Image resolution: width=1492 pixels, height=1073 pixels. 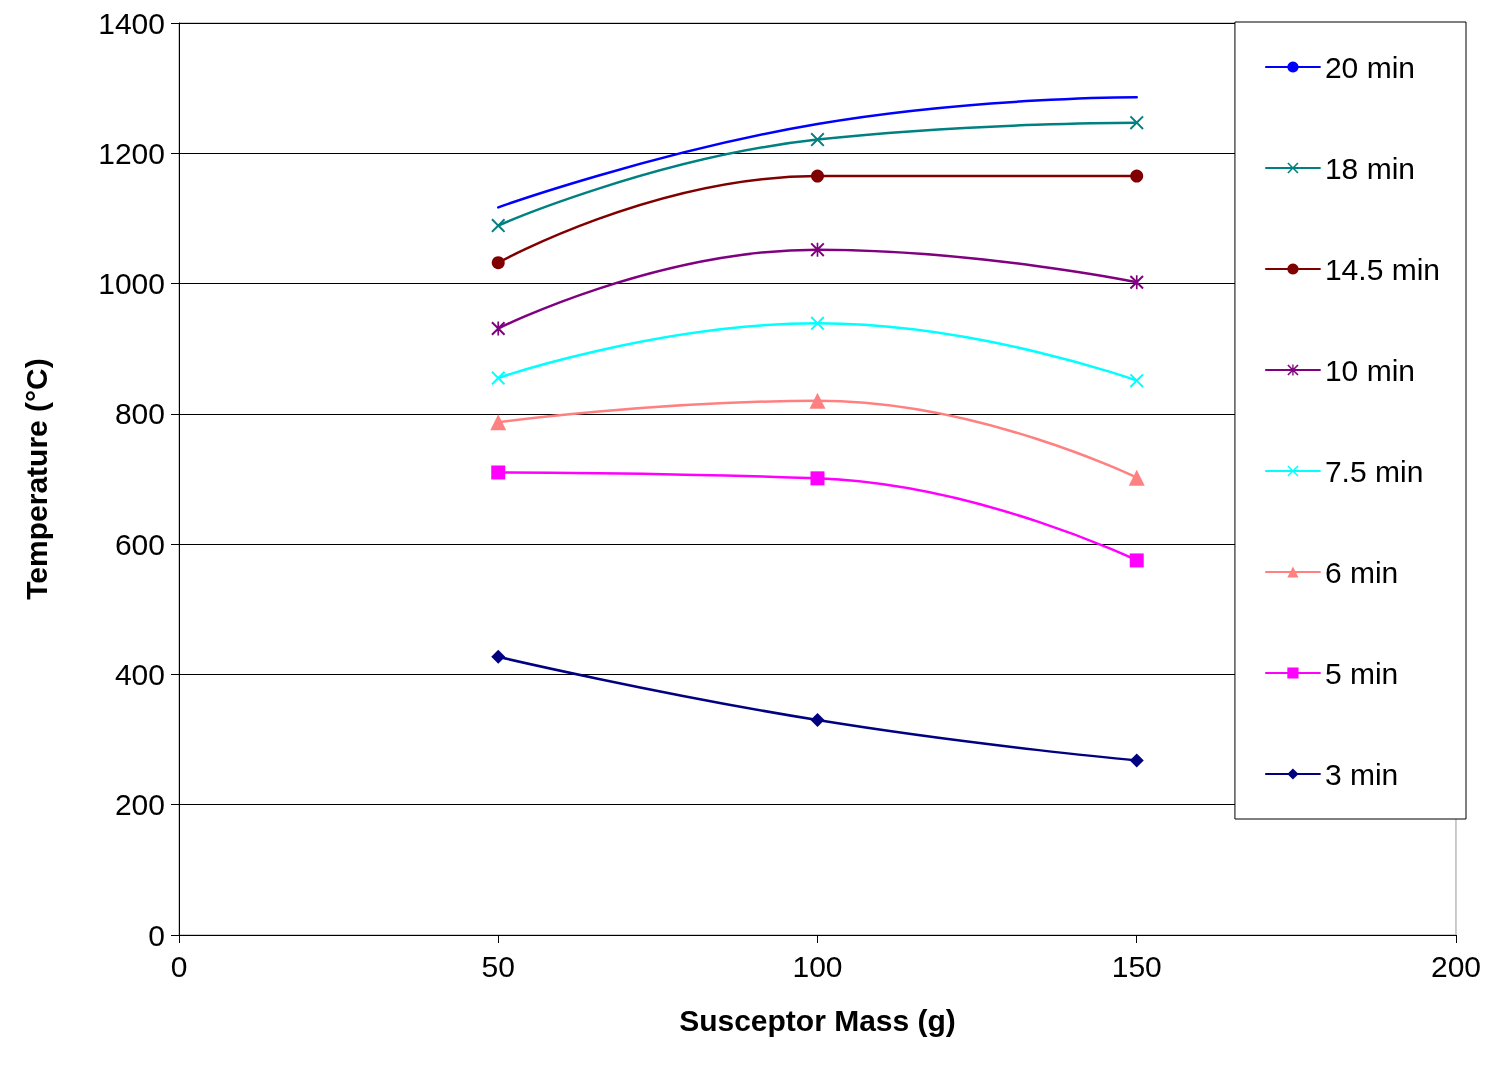 What do you see at coordinates (139, 805) in the screenshot?
I see `y-tick-label: 200` at bounding box center [139, 805].